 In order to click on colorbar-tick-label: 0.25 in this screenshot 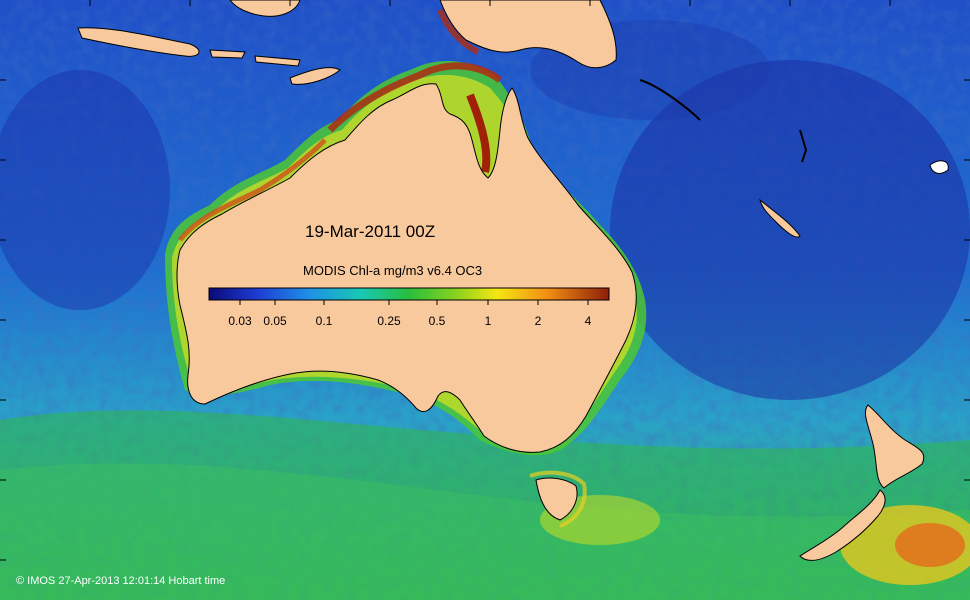, I will do `click(389, 321)`.